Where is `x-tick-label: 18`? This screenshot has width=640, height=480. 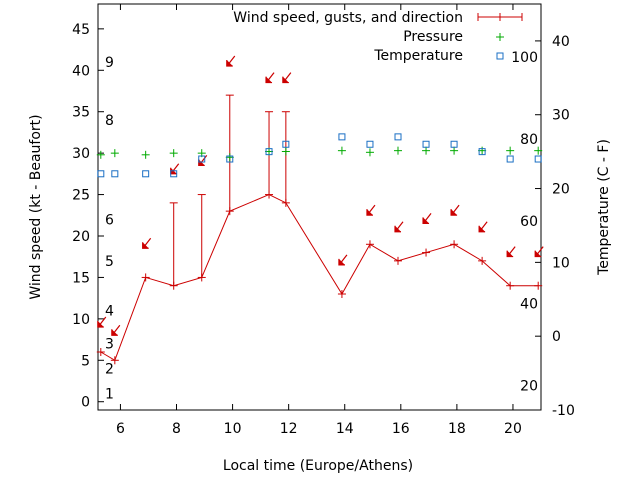 x-tick-label: 18 is located at coordinates (457, 429).